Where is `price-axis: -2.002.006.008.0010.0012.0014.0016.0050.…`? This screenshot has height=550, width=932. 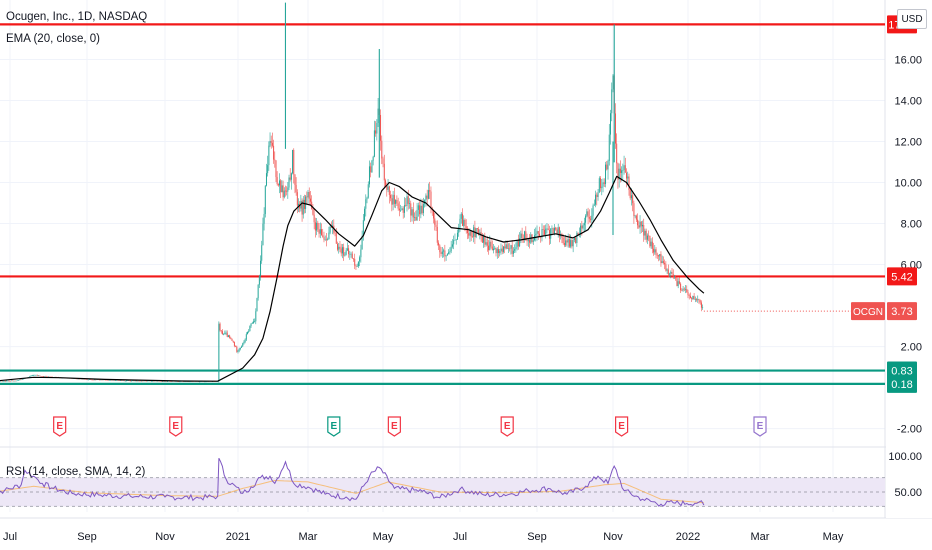 price-axis: -2.002.006.008.0010.0012.0014.0016.0050.… is located at coordinates (891, 259).